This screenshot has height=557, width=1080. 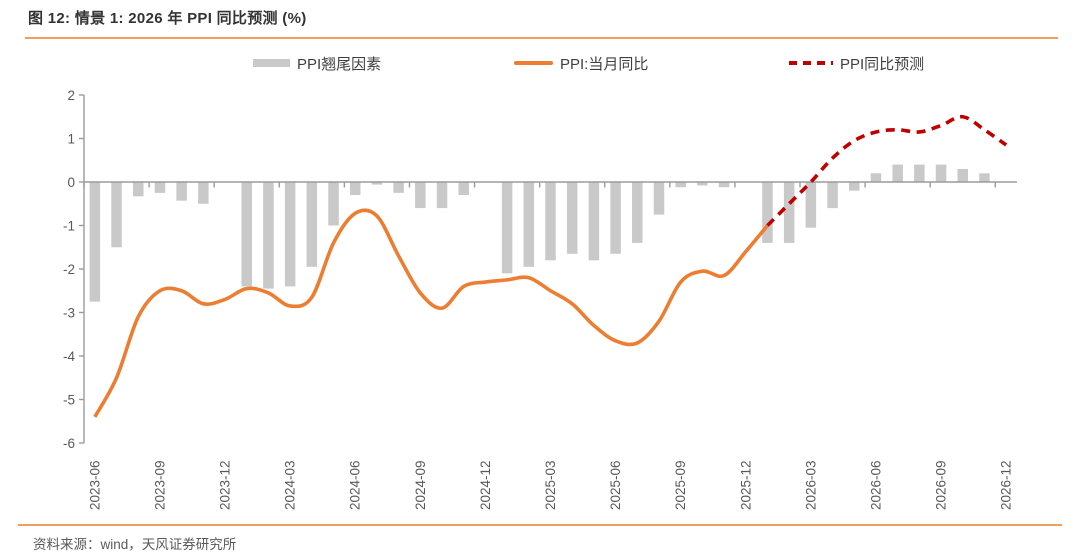 What do you see at coordinates (71, 95) in the screenshot?
I see `y-tick-label: 2` at bounding box center [71, 95].